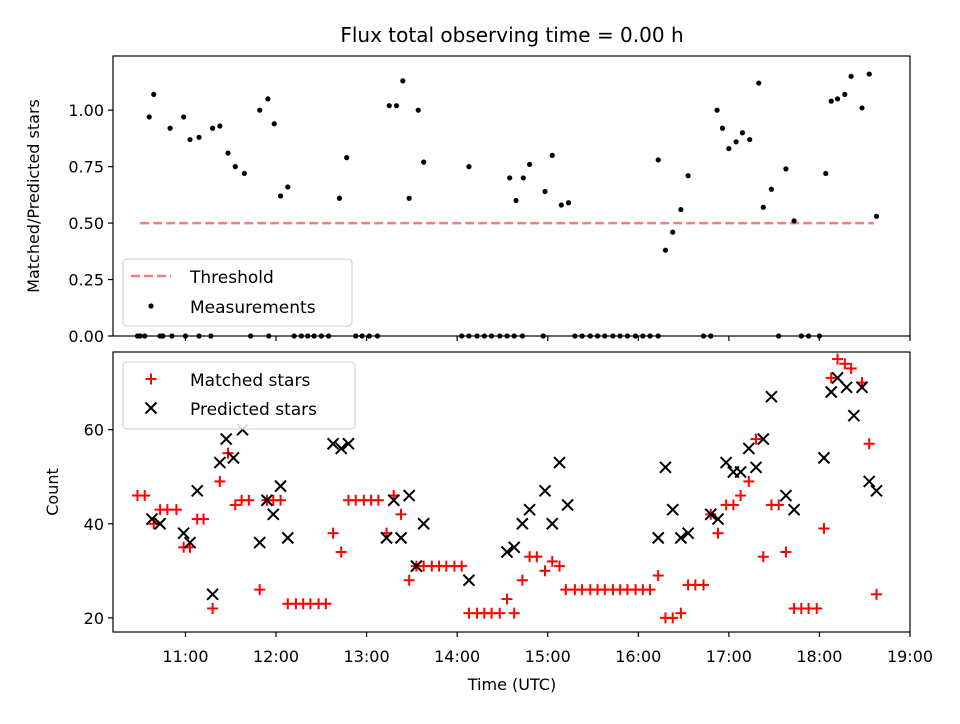 This screenshot has width=960, height=724. Describe the element at coordinates (151, 408) in the screenshot. I see `legend-x-marker` at that location.